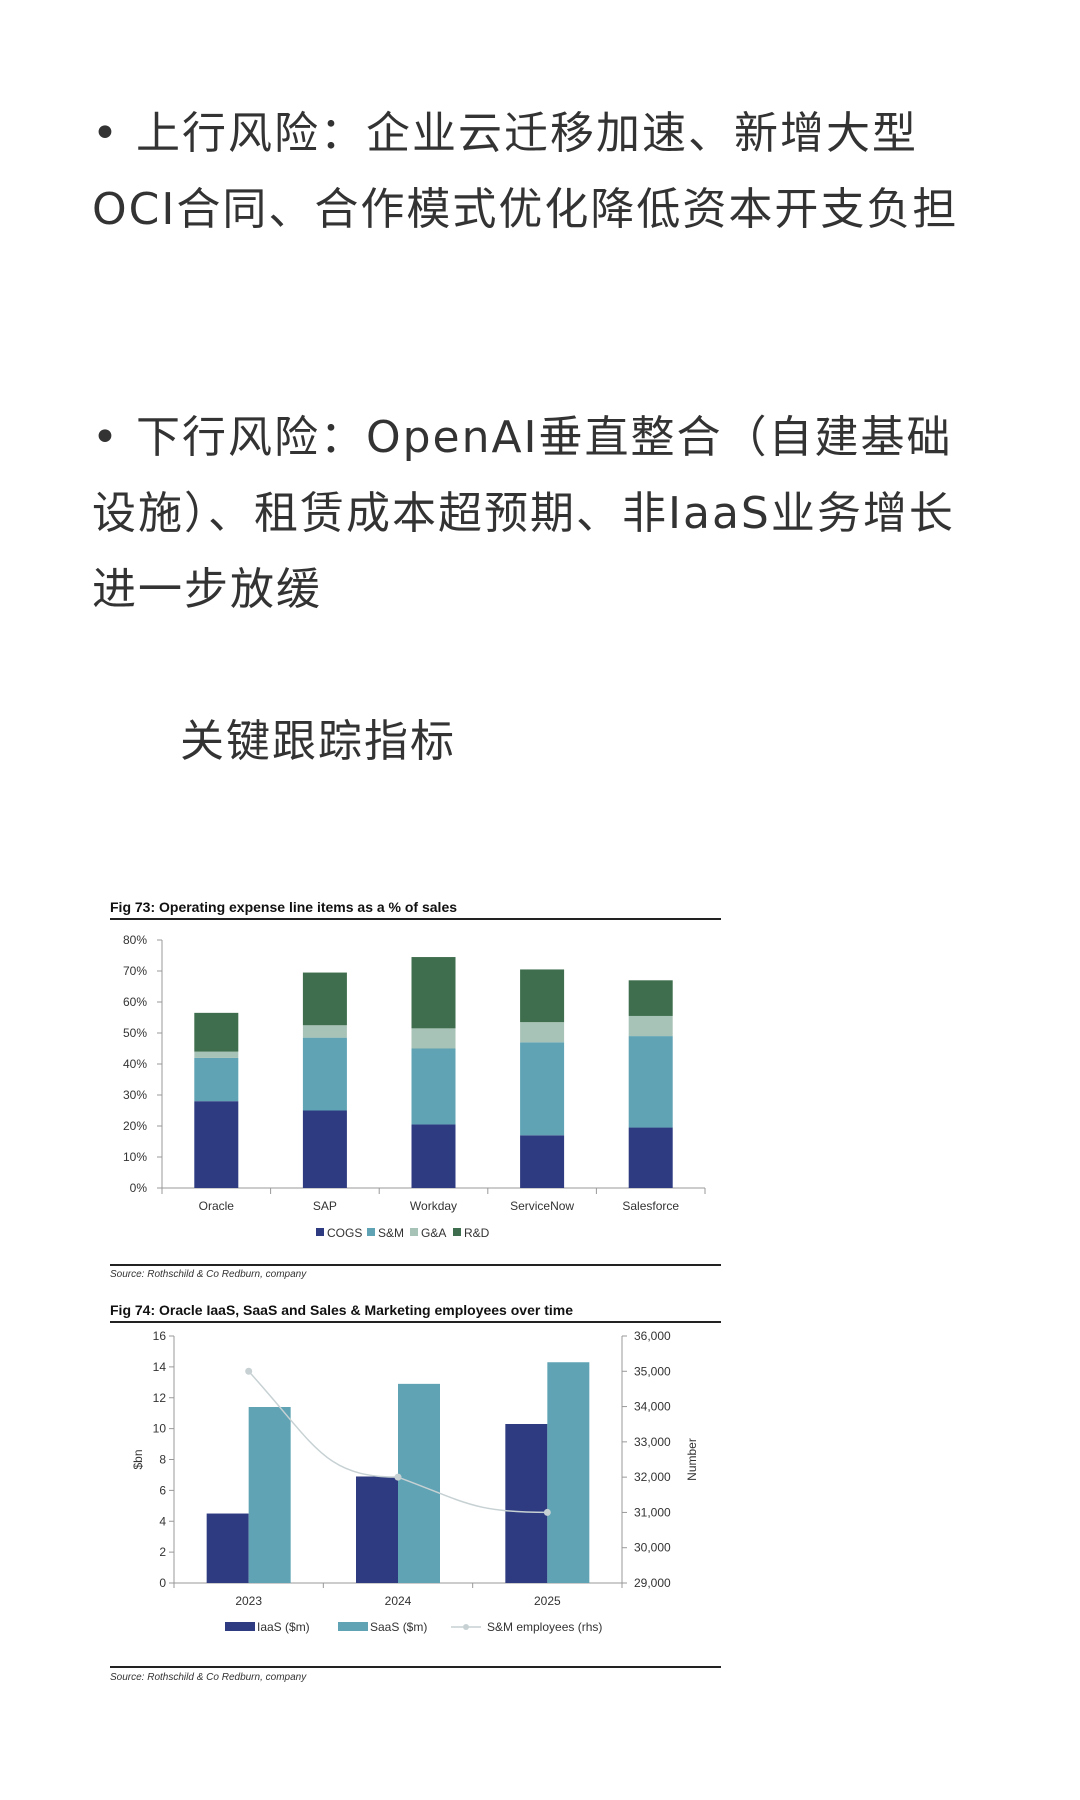  Describe the element at coordinates (526, 1503) in the screenshot. I see `bar-iaas-m-2025` at that location.